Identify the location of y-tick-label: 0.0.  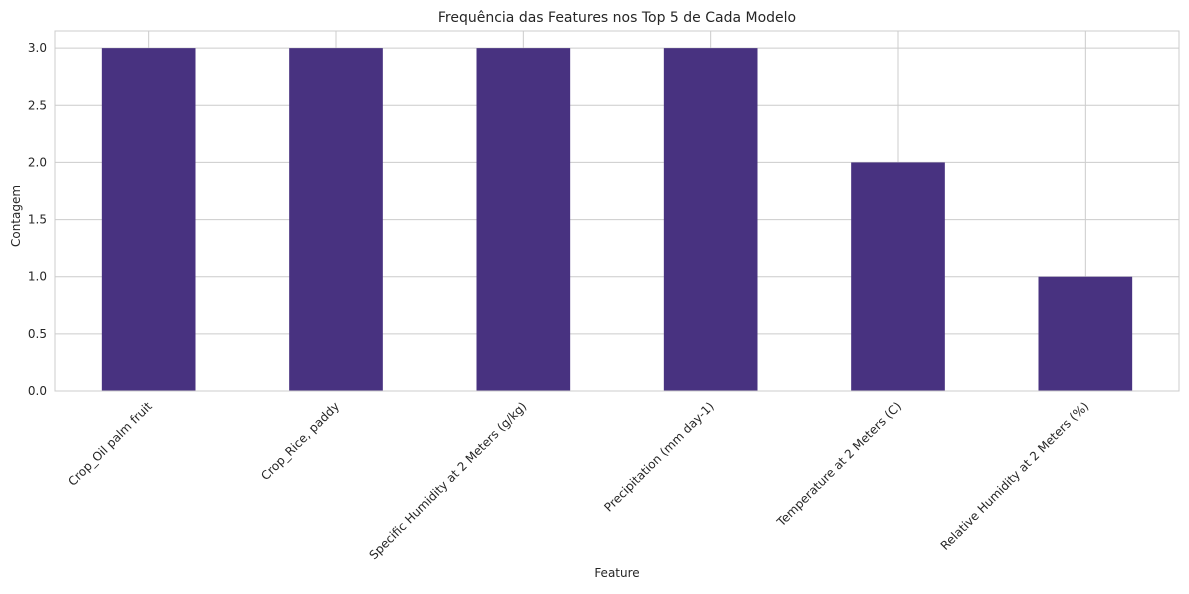
(37, 391).